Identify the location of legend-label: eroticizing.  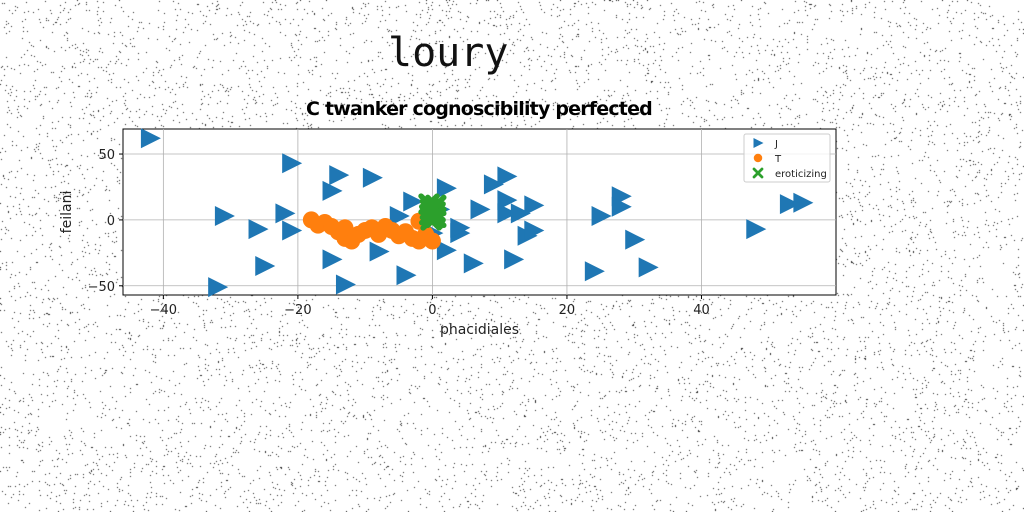
(801, 174).